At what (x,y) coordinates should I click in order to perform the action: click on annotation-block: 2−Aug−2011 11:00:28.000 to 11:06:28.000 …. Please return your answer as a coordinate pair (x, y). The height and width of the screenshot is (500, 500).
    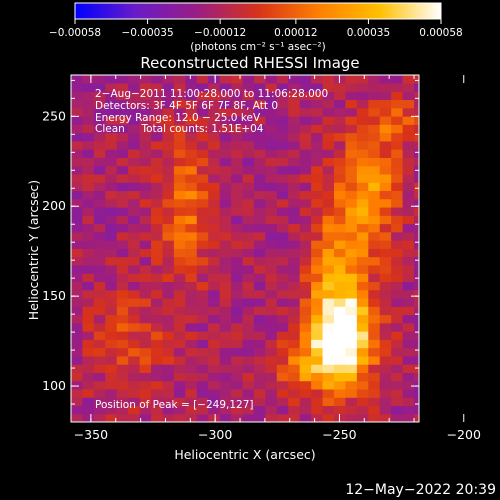
    Looking at the image, I should click on (211, 111).